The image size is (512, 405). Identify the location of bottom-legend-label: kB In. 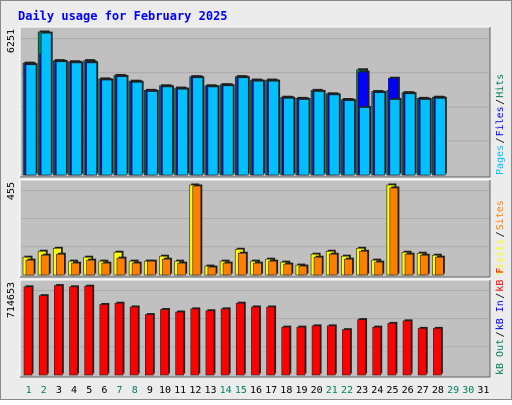
(500, 315).